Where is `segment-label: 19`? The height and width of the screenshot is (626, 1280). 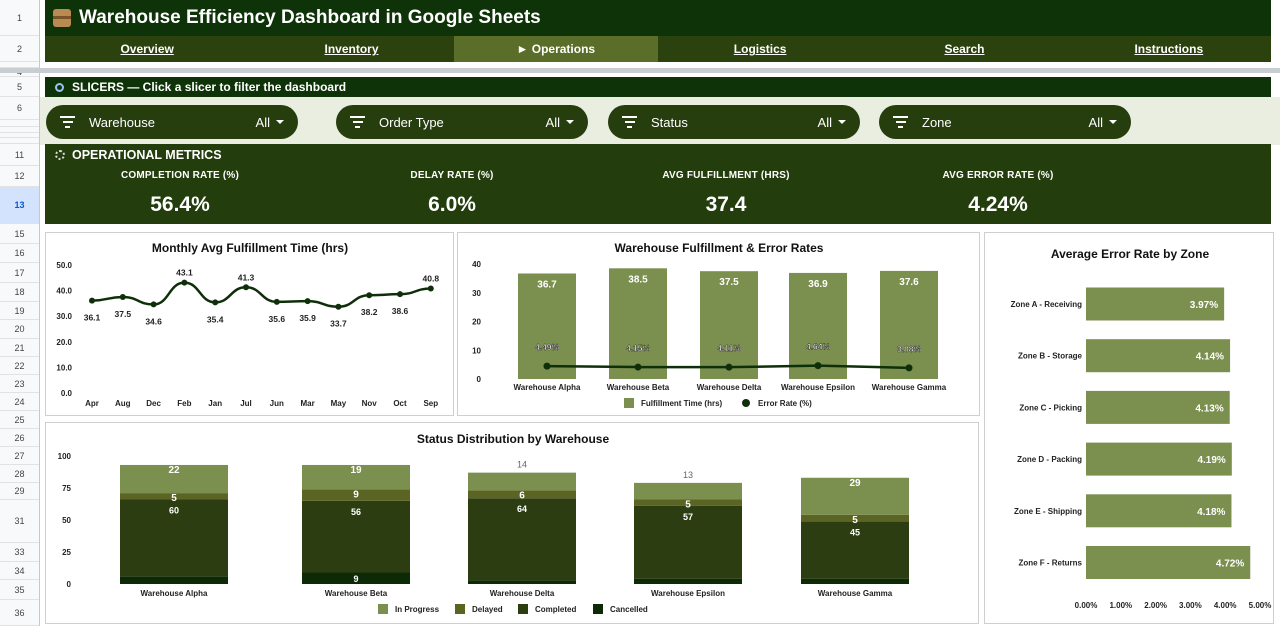
segment-label: 19 is located at coordinates (356, 470).